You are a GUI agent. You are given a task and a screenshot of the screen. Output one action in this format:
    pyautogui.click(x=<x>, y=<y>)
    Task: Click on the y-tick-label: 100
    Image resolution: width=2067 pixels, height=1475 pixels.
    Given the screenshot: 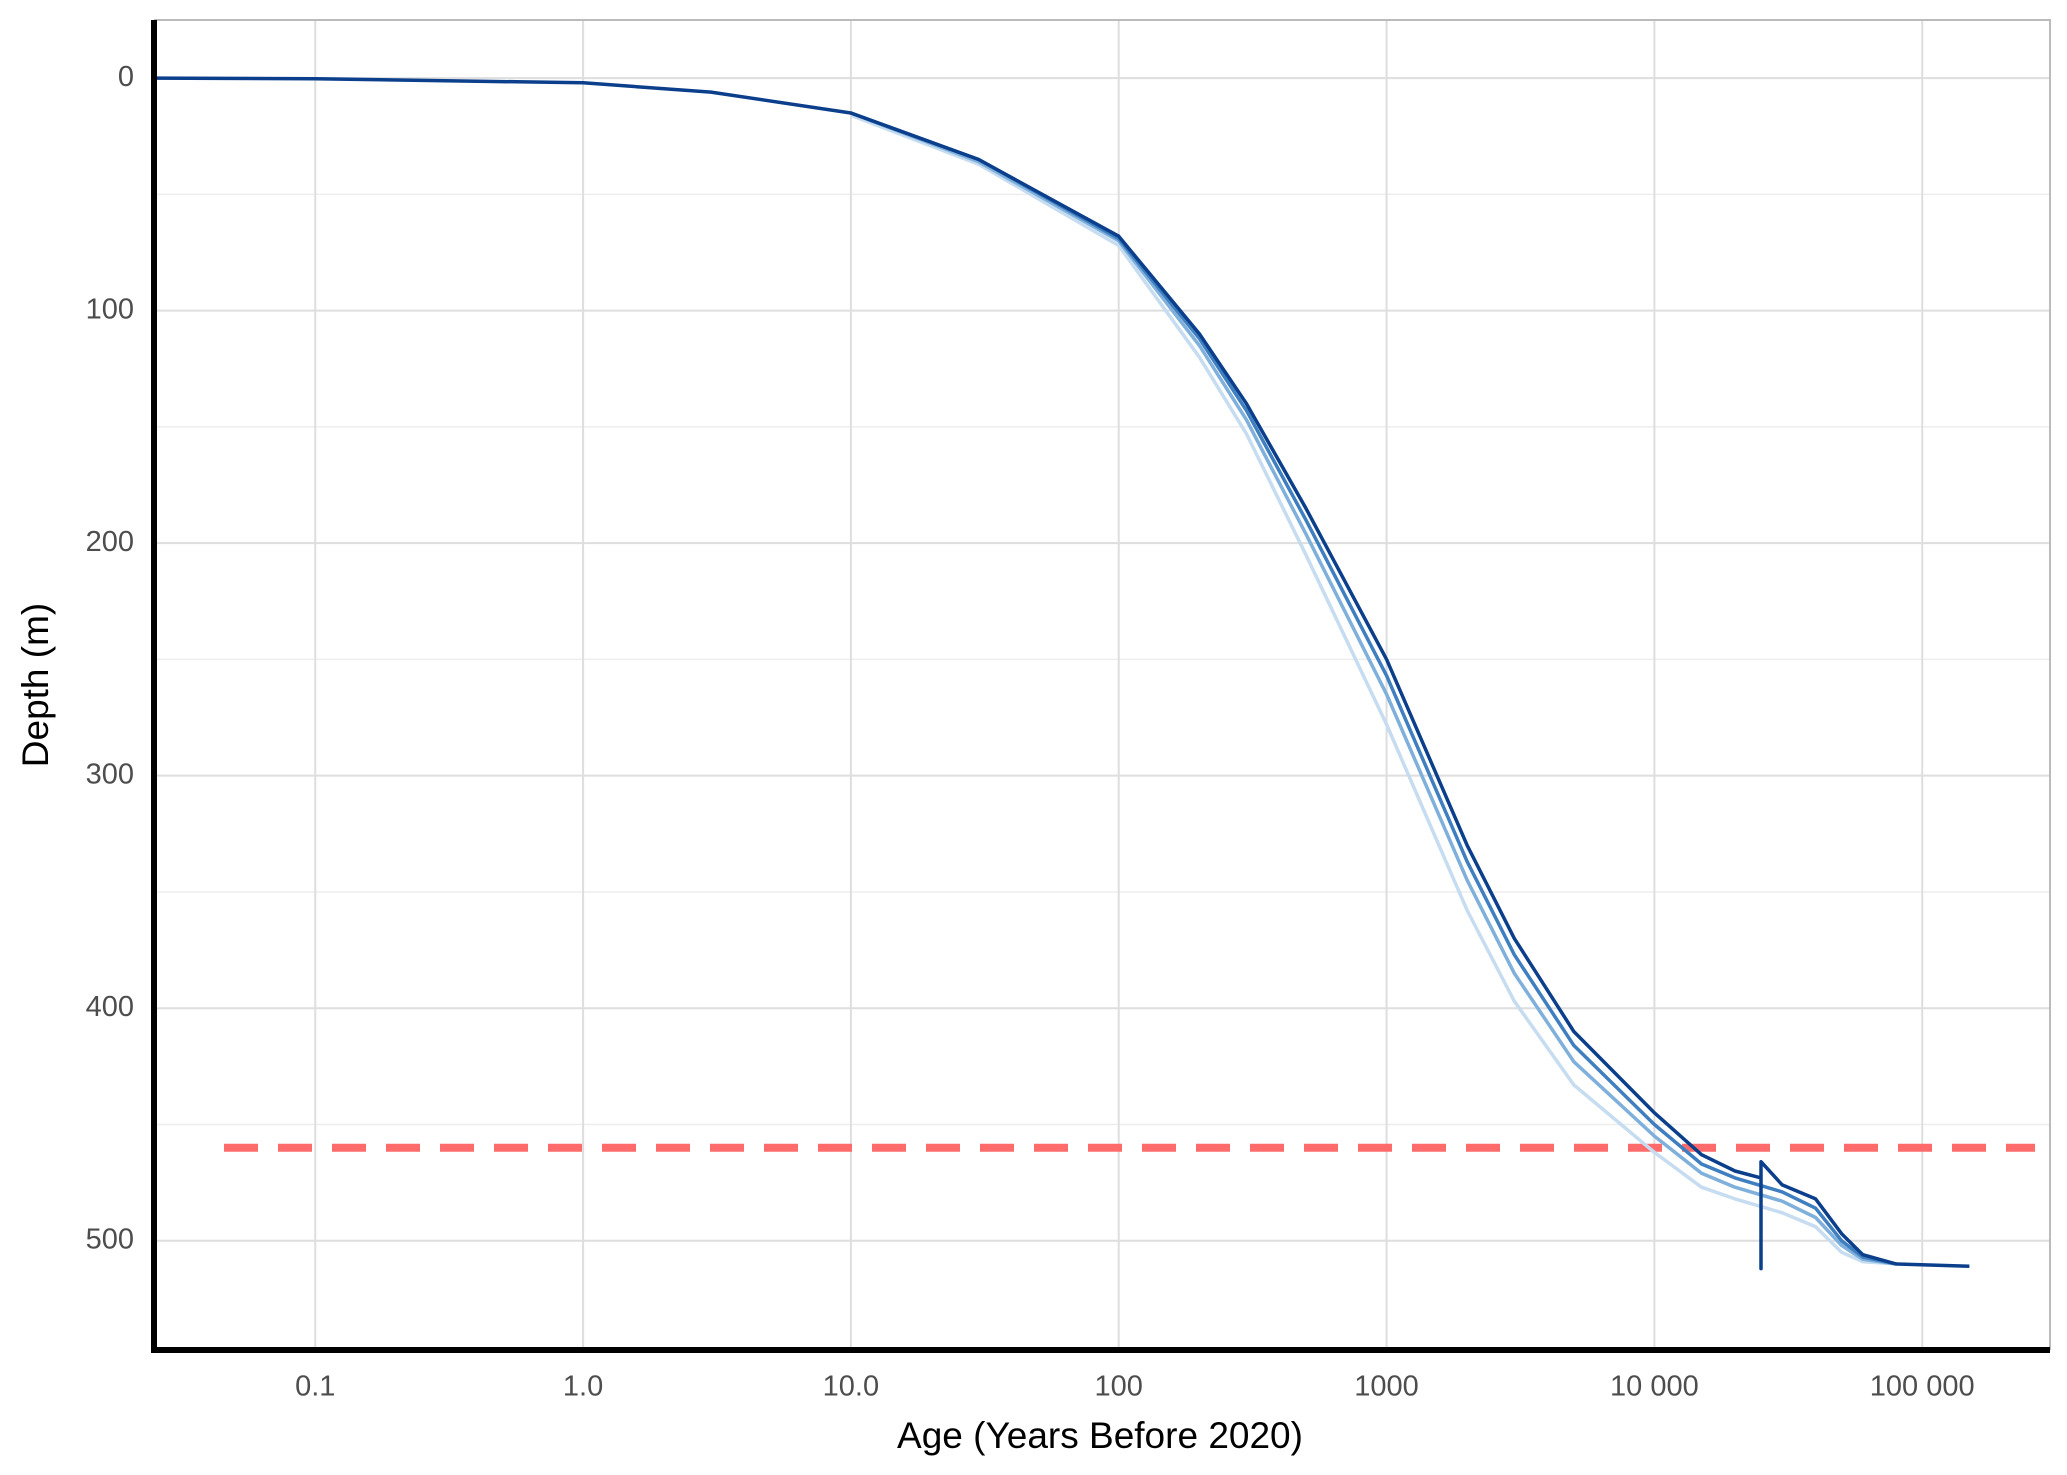 What is the action you would take?
    pyautogui.click(x=110, y=309)
    